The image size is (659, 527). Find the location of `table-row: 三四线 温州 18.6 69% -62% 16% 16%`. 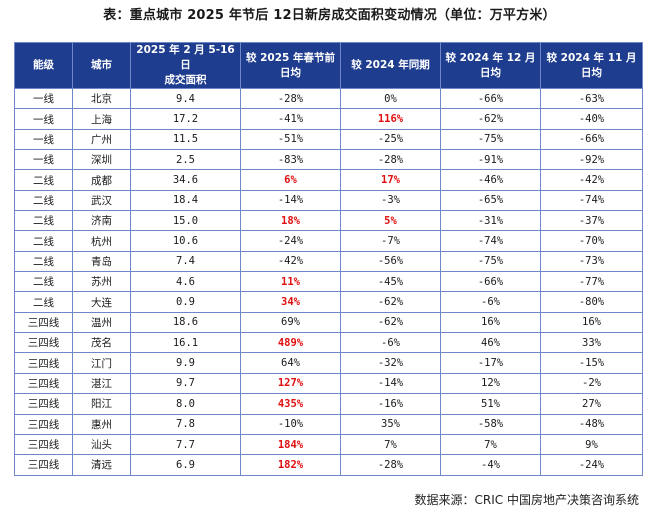

table-row: 三四线 温州 18.6 69% -62% 16% 16% is located at coordinates (328, 322).